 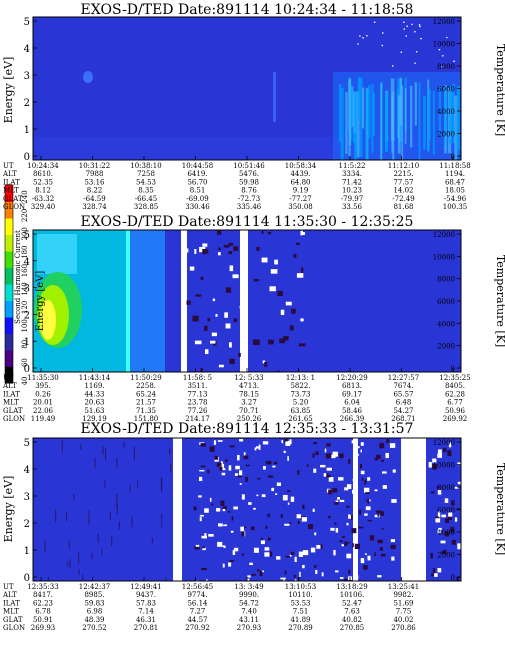 What do you see at coordinates (499, 509) in the screenshot?
I see `panel-3-y2label: Temperature [K]` at bounding box center [499, 509].